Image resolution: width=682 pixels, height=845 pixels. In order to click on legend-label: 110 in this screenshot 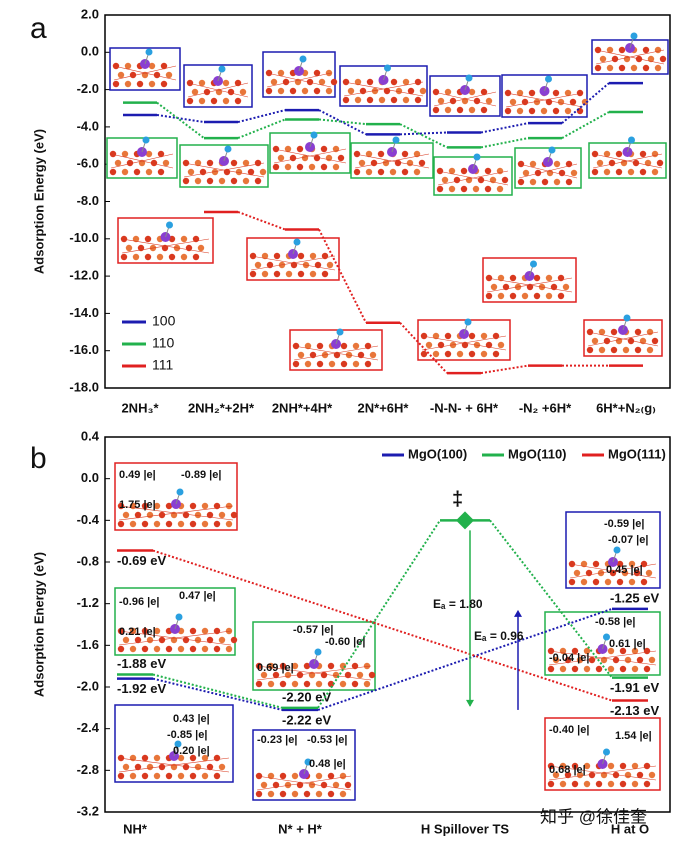, I will do `click(163, 343)`.